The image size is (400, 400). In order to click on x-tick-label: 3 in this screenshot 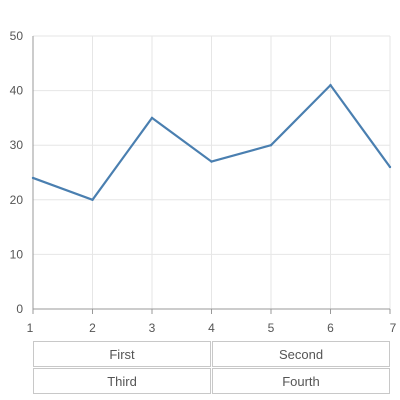, I will do `click(152, 328)`.